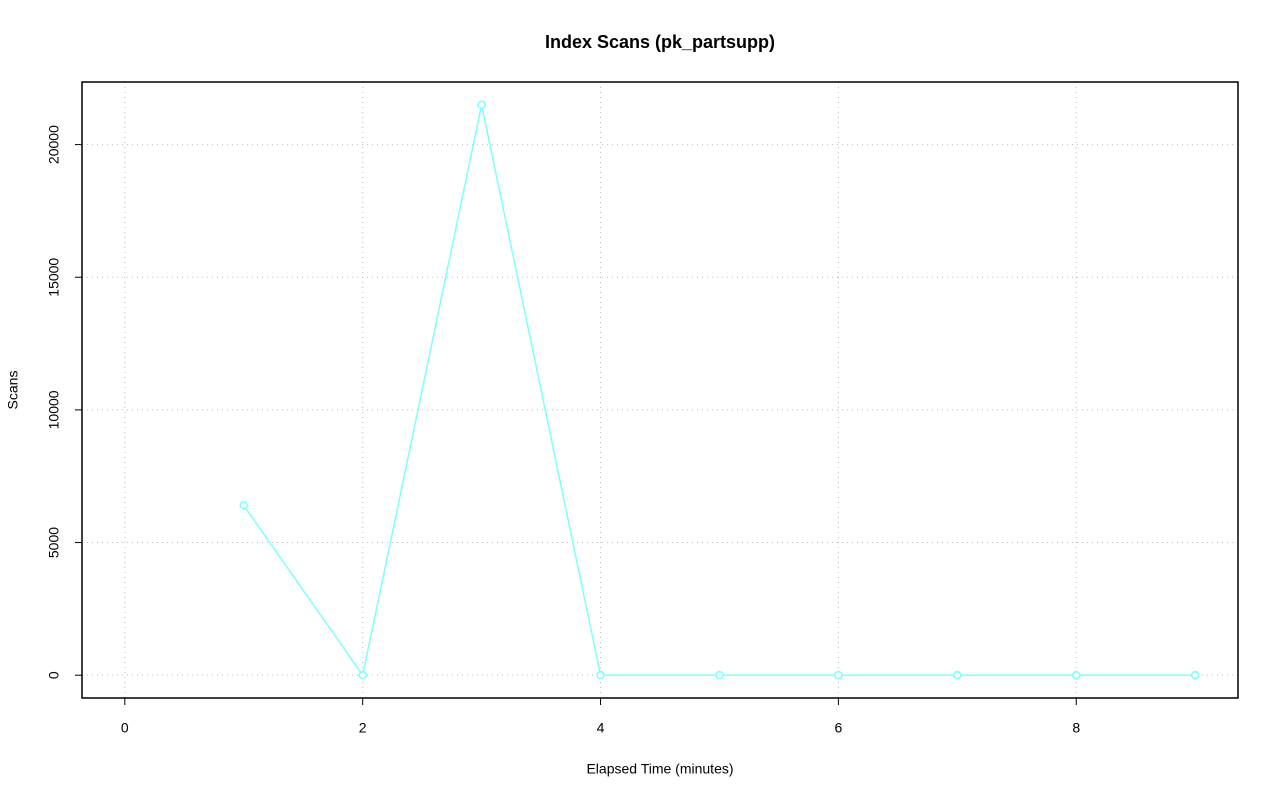 The width and height of the screenshot is (1280, 801). What do you see at coordinates (659, 769) in the screenshot?
I see `x-axis-label: Elapsed Time (minutes)` at bounding box center [659, 769].